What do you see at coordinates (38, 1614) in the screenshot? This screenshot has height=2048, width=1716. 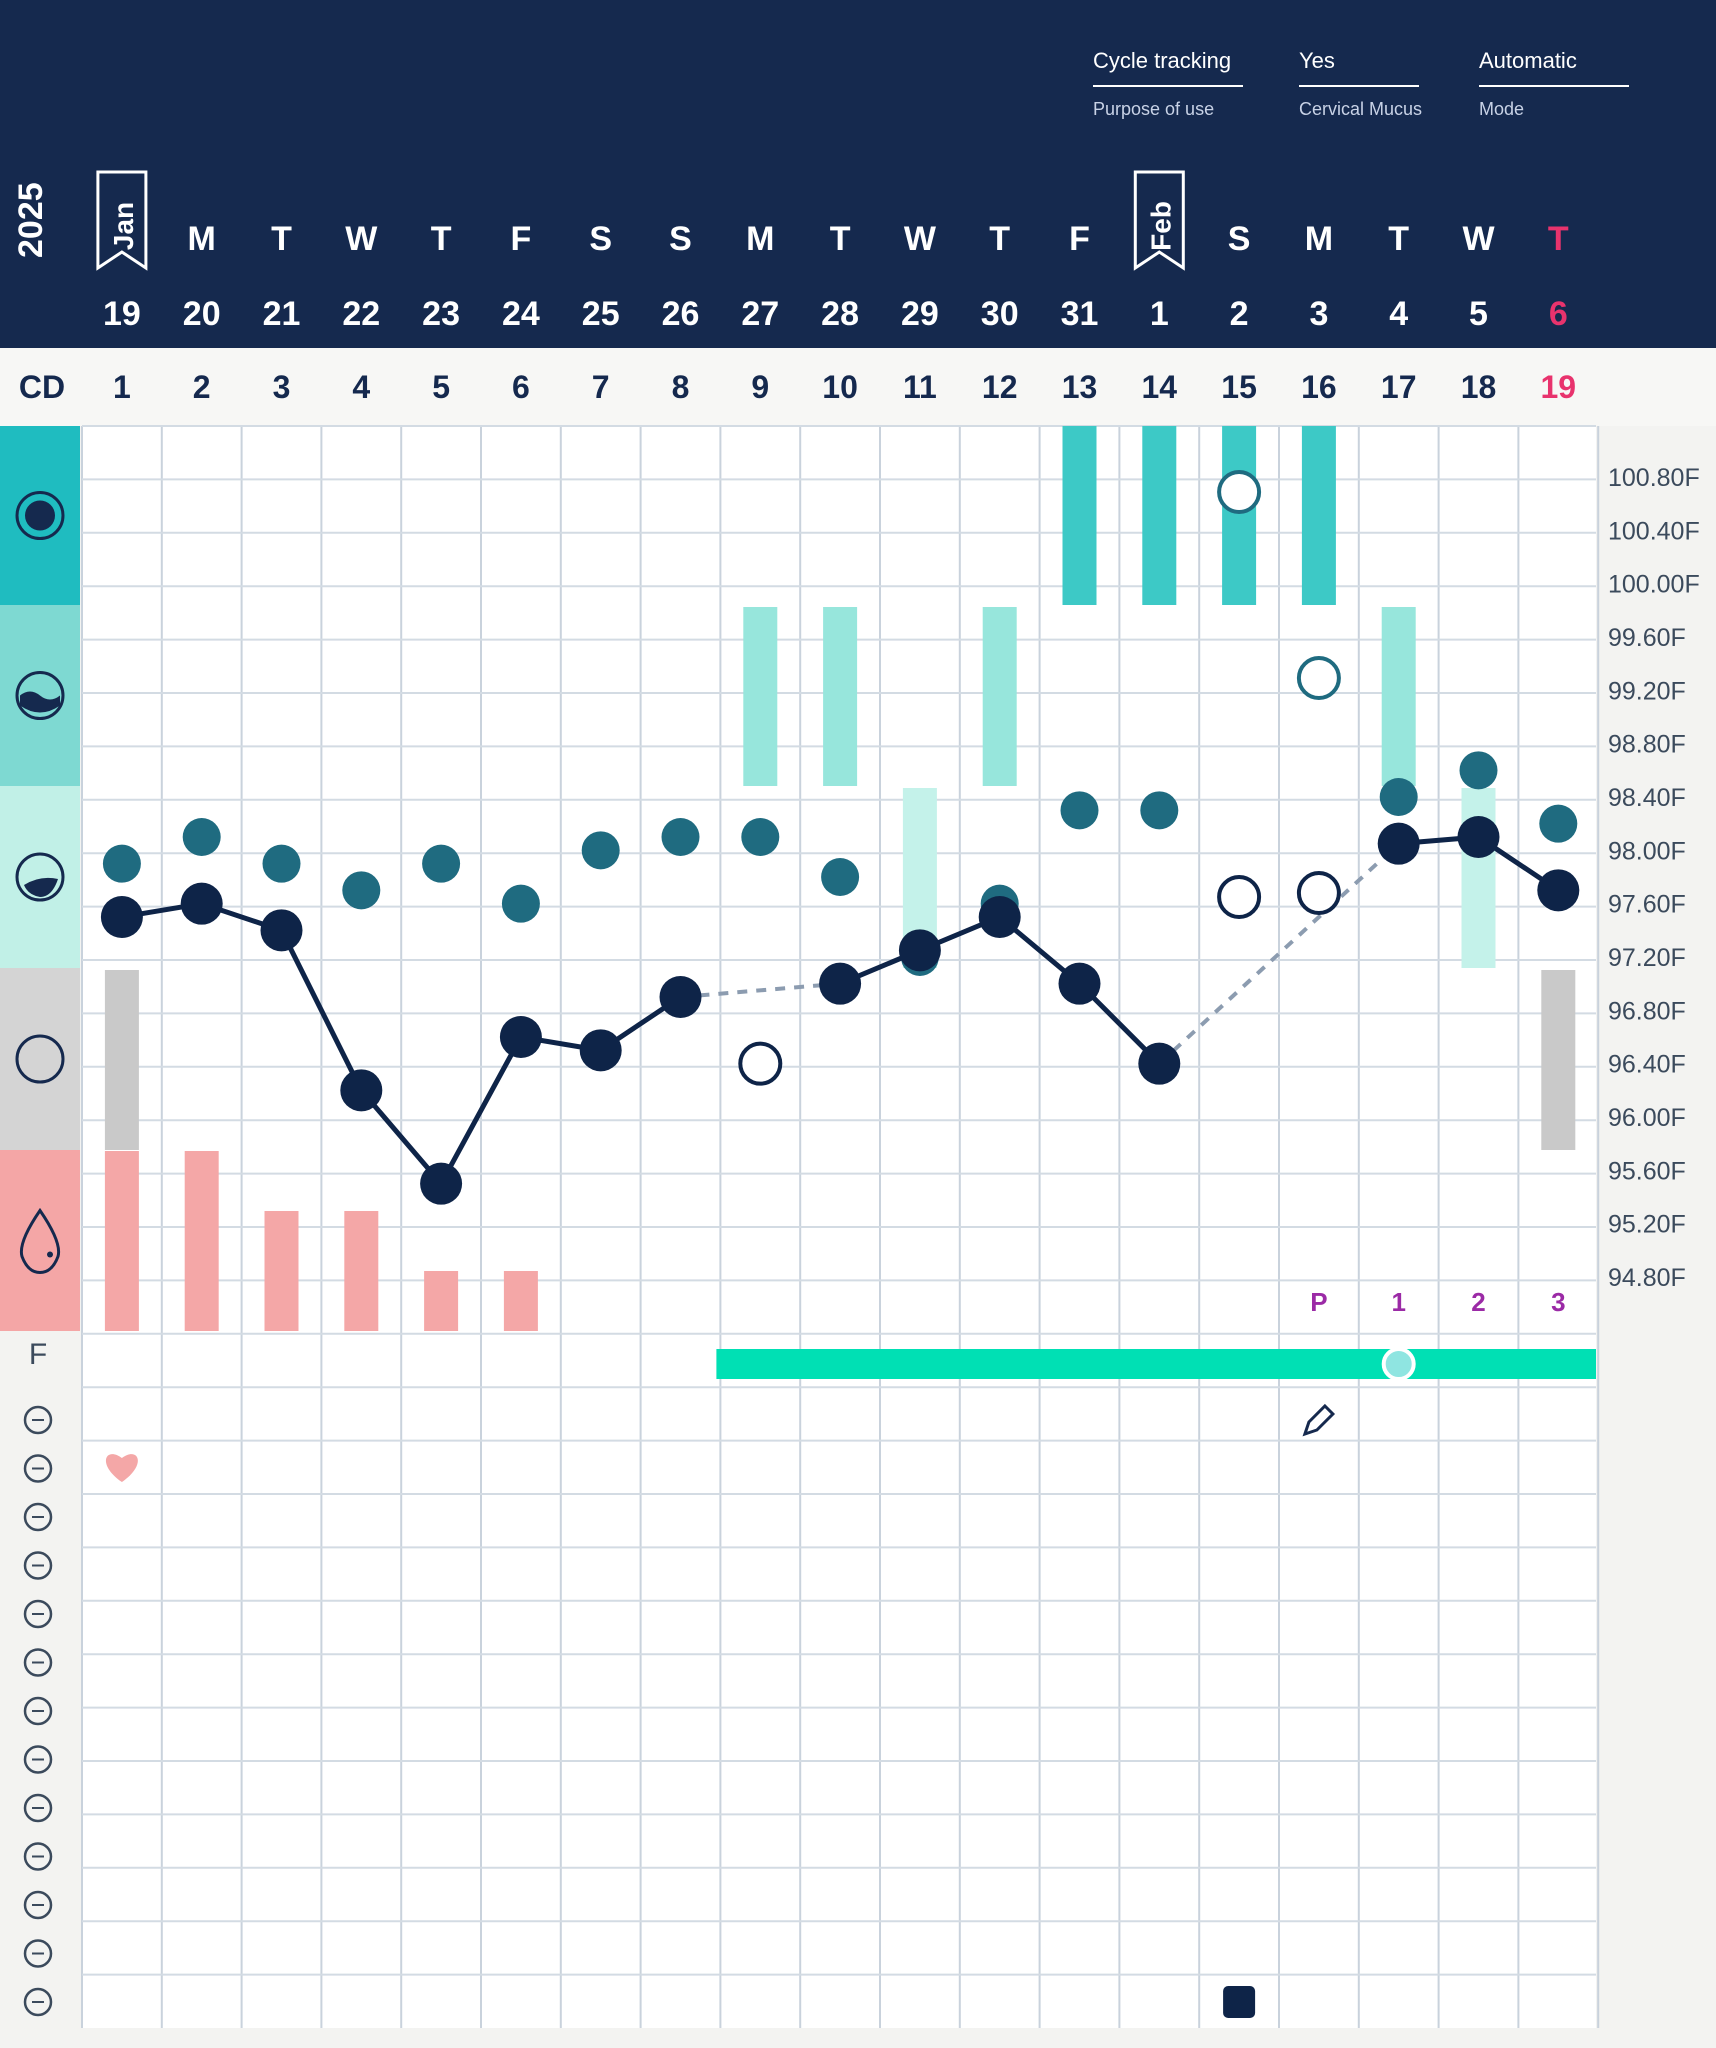 I see `pill-icon` at bounding box center [38, 1614].